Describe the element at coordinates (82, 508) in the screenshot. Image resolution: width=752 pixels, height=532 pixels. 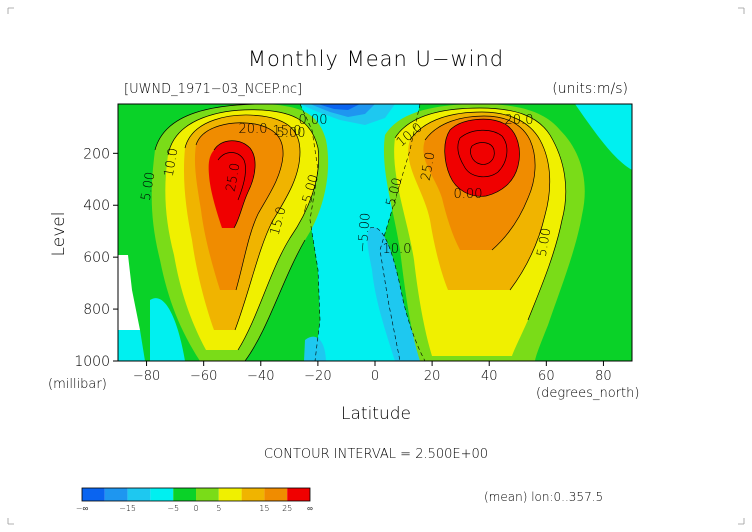
I see `colorbar-tick-label: −∞` at that location.